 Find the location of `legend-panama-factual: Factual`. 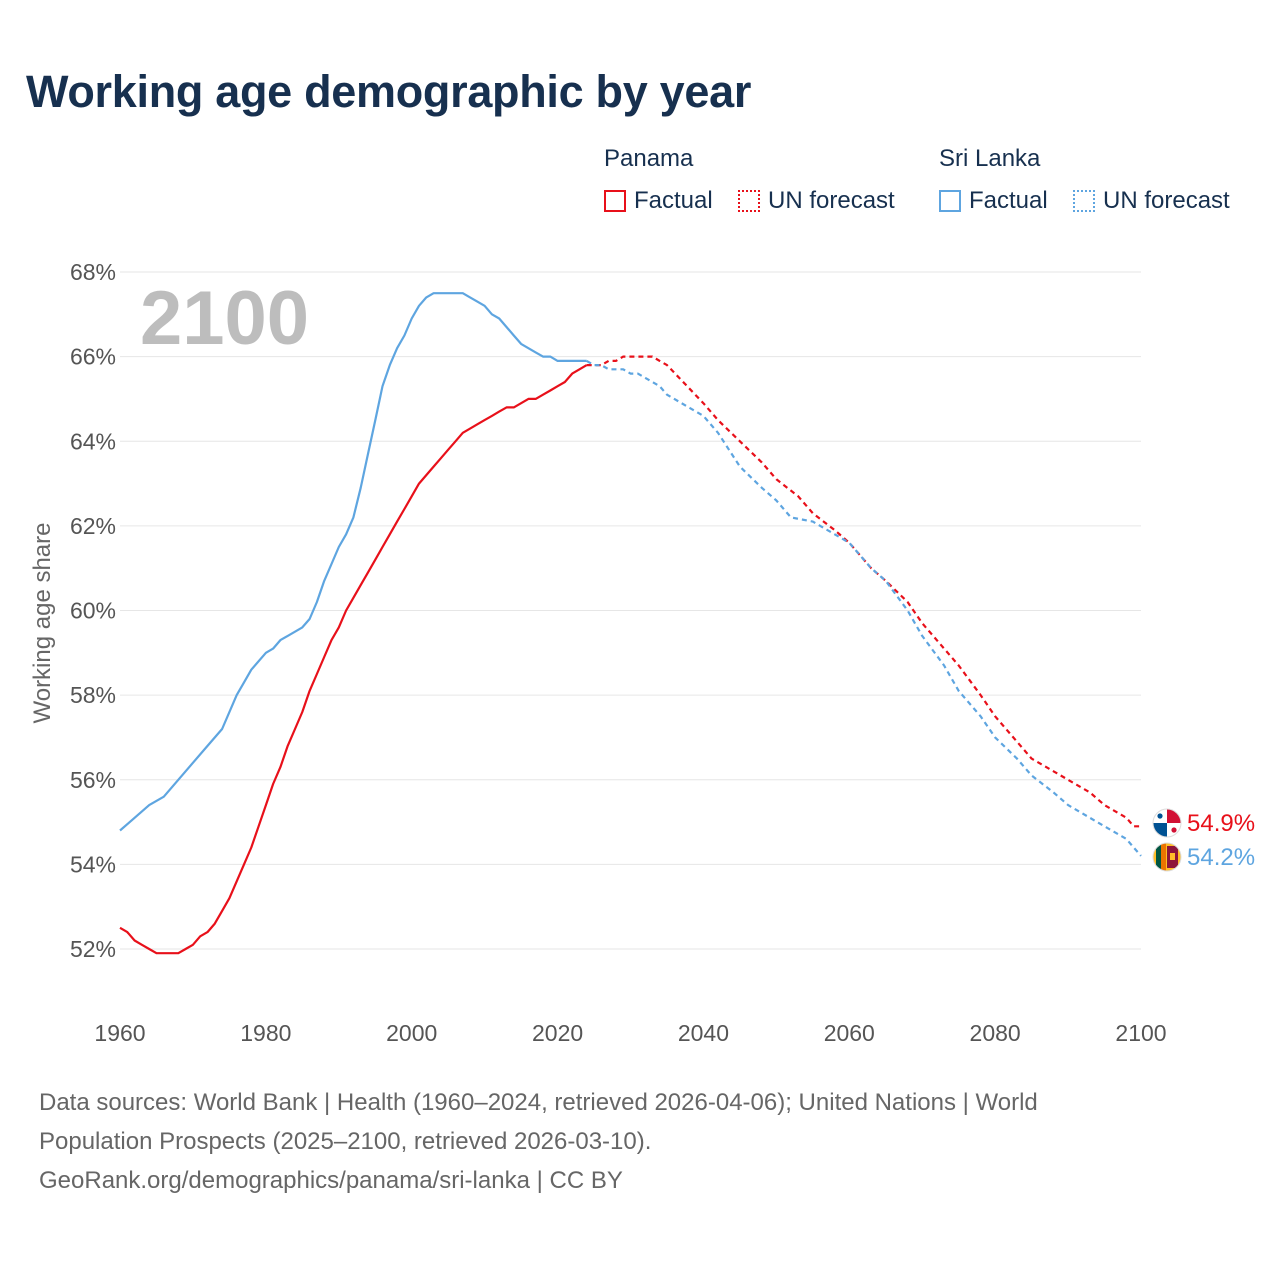

legend-panama-factual: Factual is located at coordinates (658, 201).